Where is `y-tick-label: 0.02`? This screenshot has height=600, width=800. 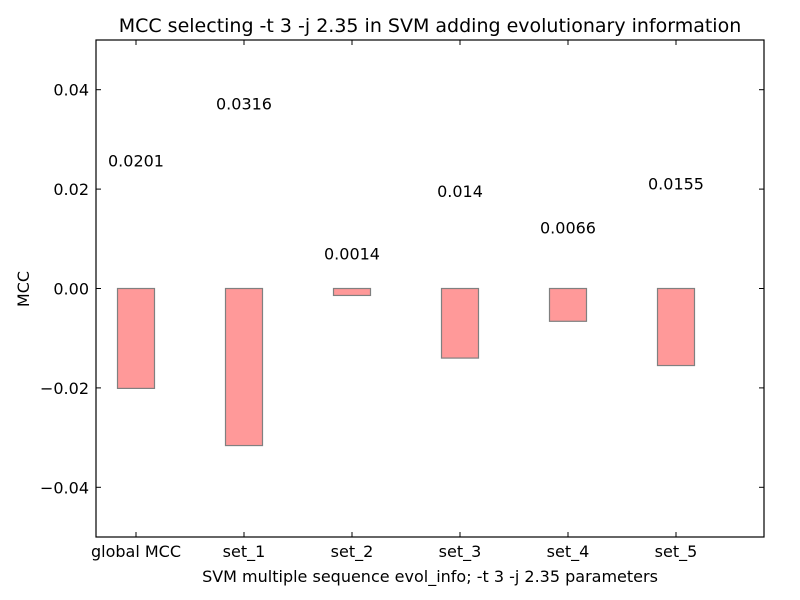 y-tick-label: 0.02 is located at coordinates (71, 189).